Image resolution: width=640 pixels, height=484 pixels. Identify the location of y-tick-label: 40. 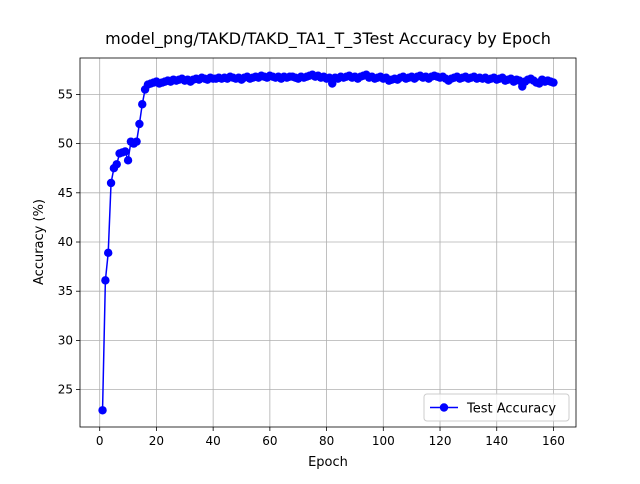
(65, 242).